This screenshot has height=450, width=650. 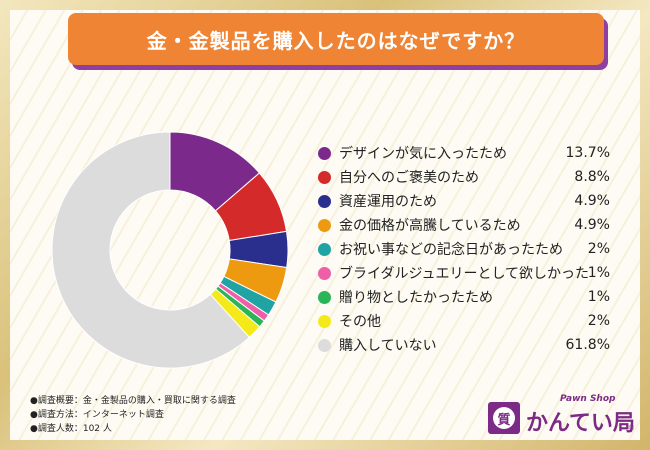 I want to click on legend-item: お祝い事などの記念日があったため 2%, so click(x=468, y=249).